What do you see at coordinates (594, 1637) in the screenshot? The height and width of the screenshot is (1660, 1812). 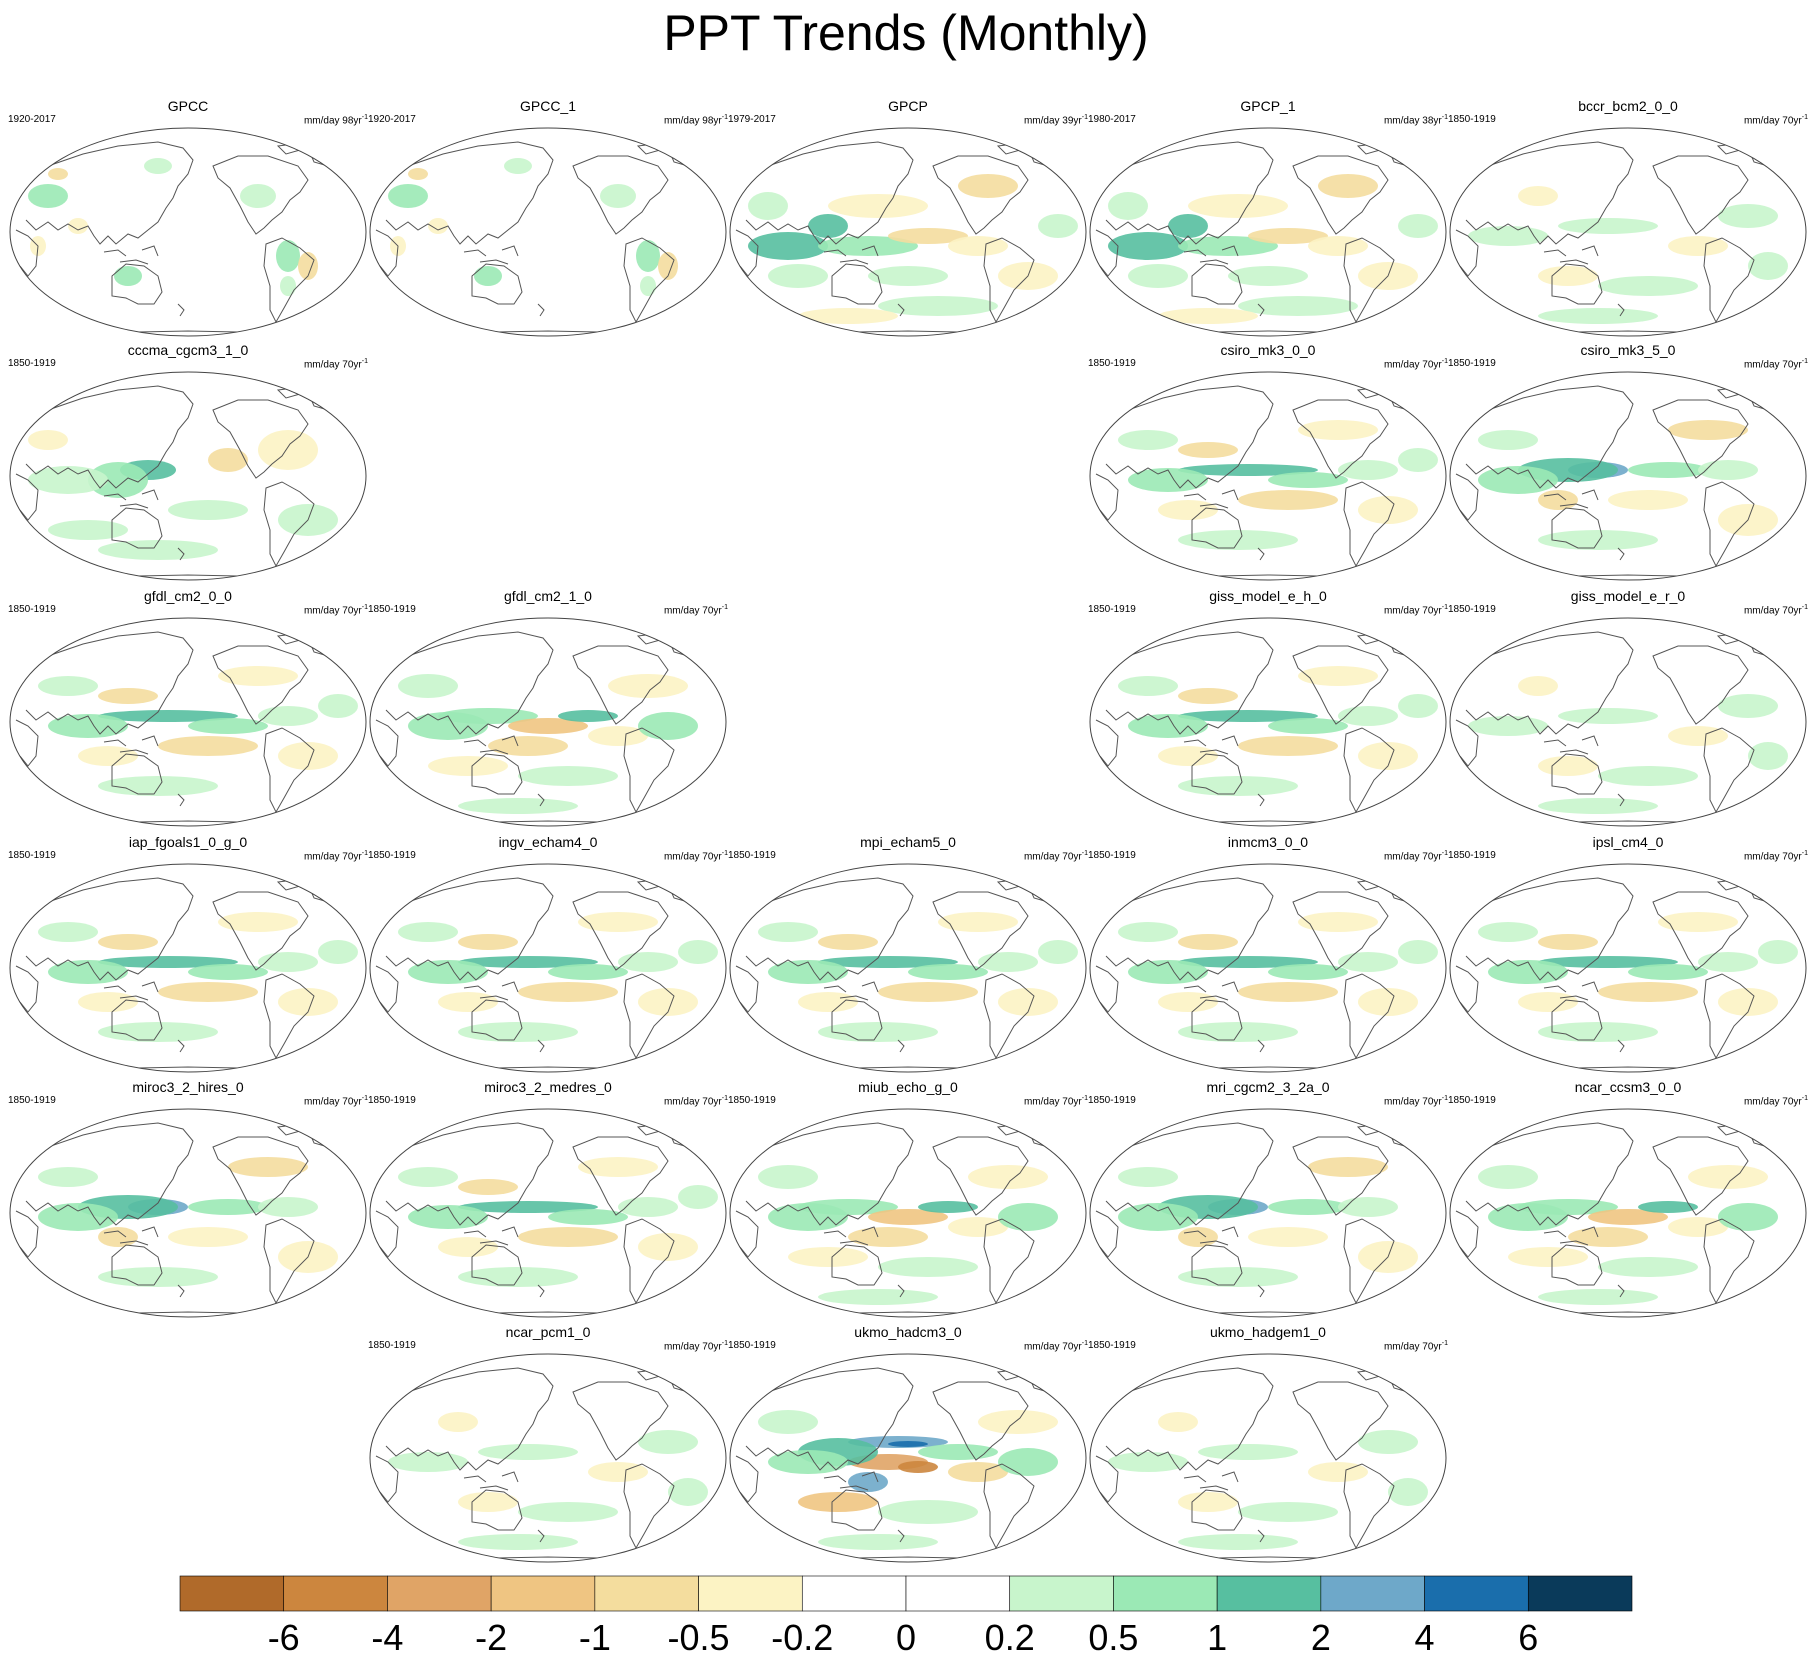 I see `colorbar-tick-label: -1` at bounding box center [594, 1637].